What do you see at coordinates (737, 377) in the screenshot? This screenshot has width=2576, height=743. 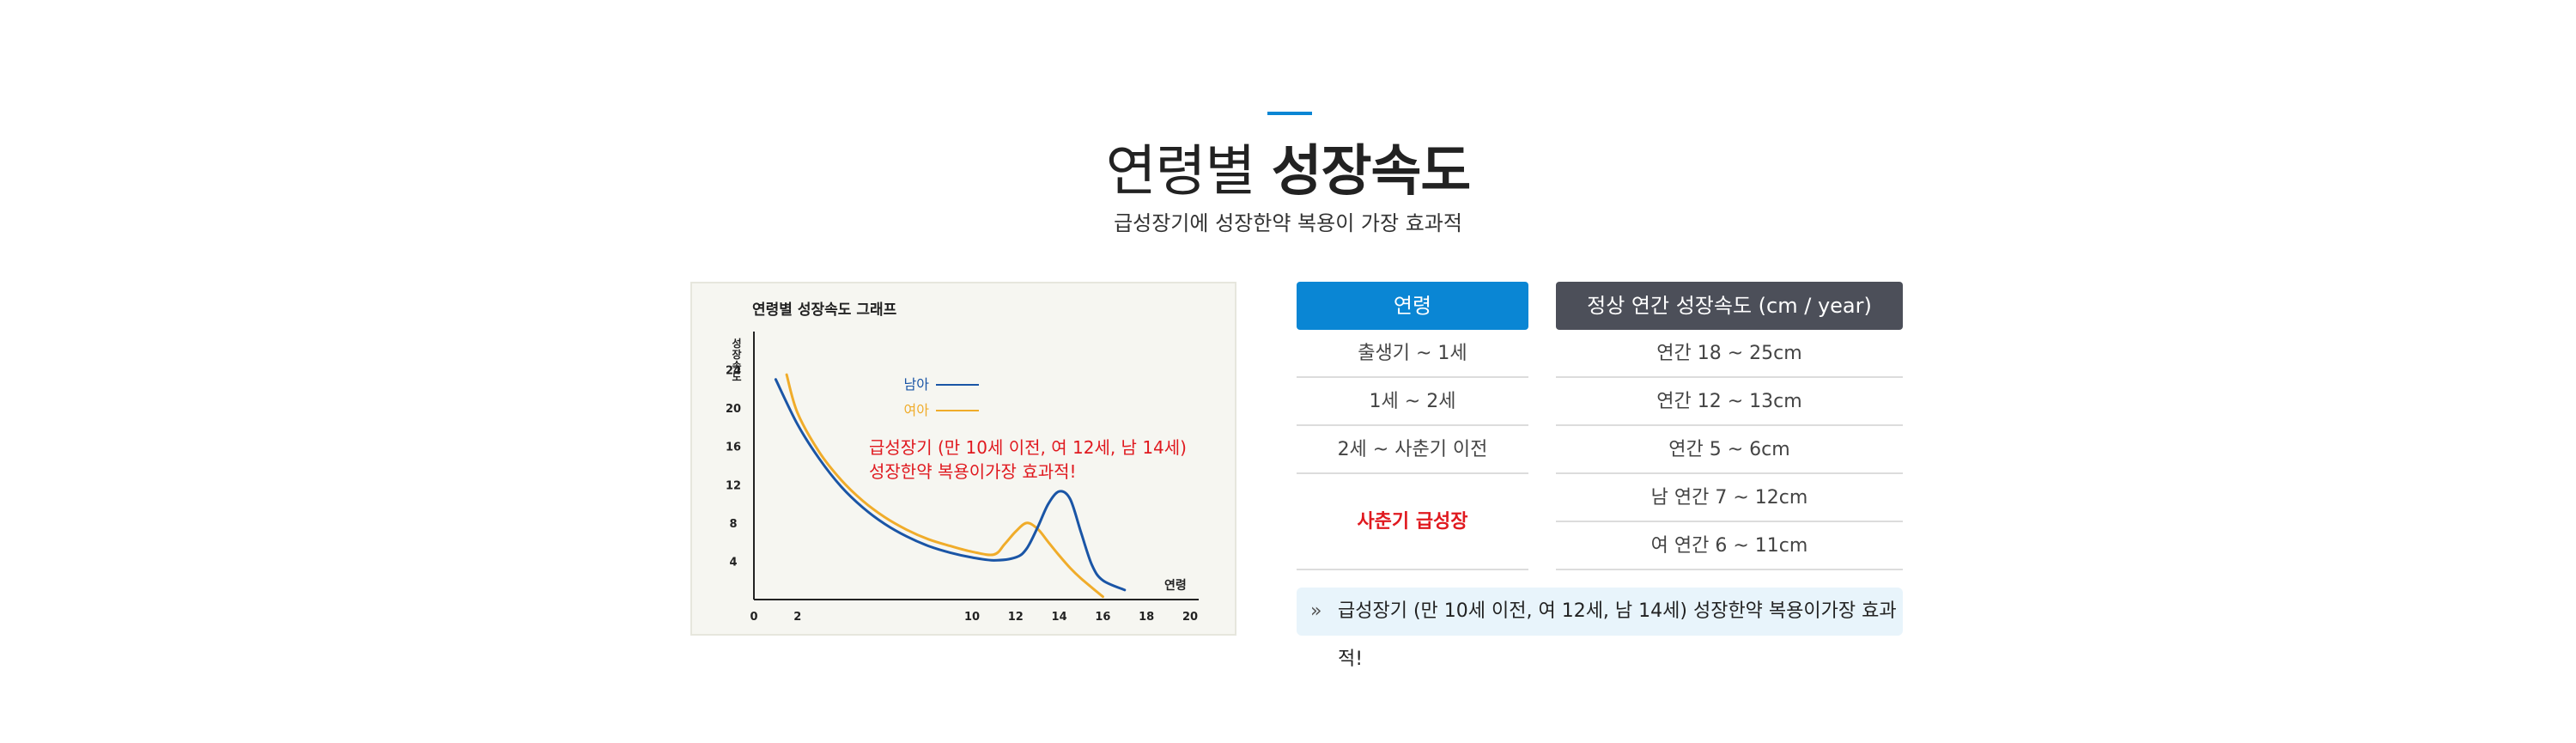 I see `y-axis-label-char: 도` at bounding box center [737, 377].